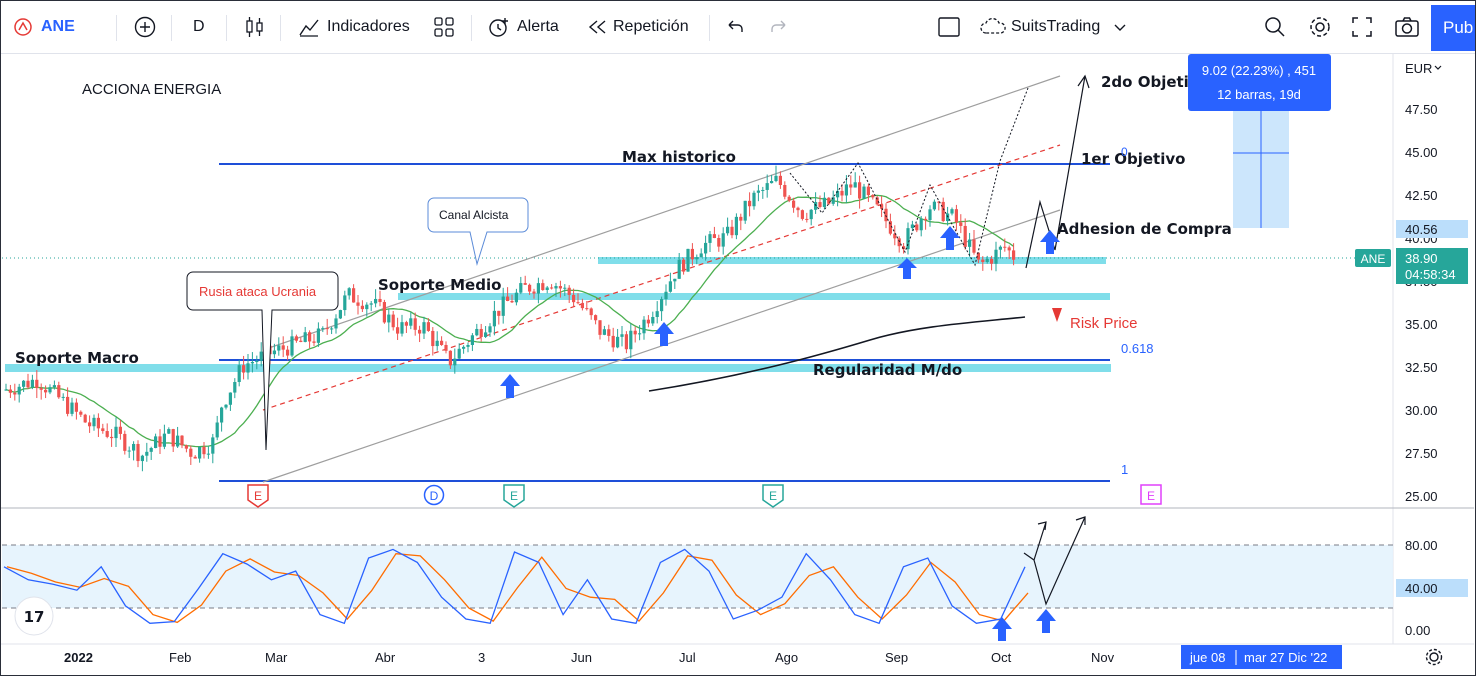 The image size is (1476, 676). Describe the element at coordinates (145, 27) in the screenshot. I see `compare-button` at that location.